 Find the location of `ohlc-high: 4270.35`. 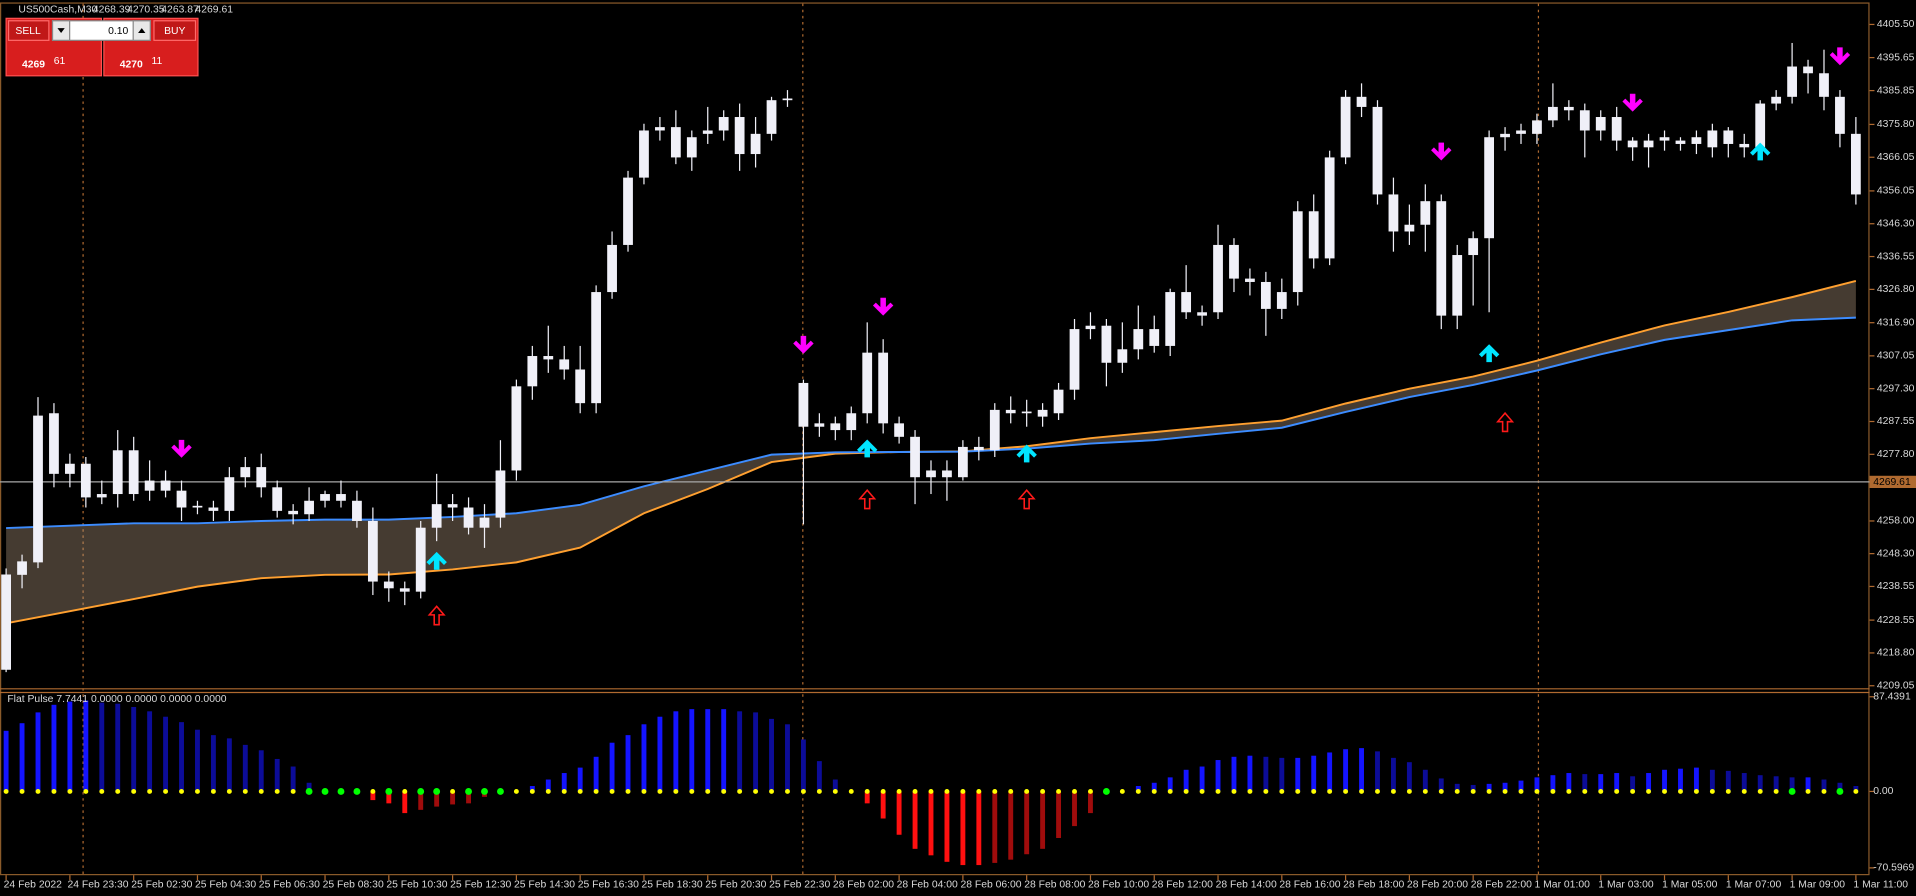

ohlc-high: 4270.35 is located at coordinates (146, 10).